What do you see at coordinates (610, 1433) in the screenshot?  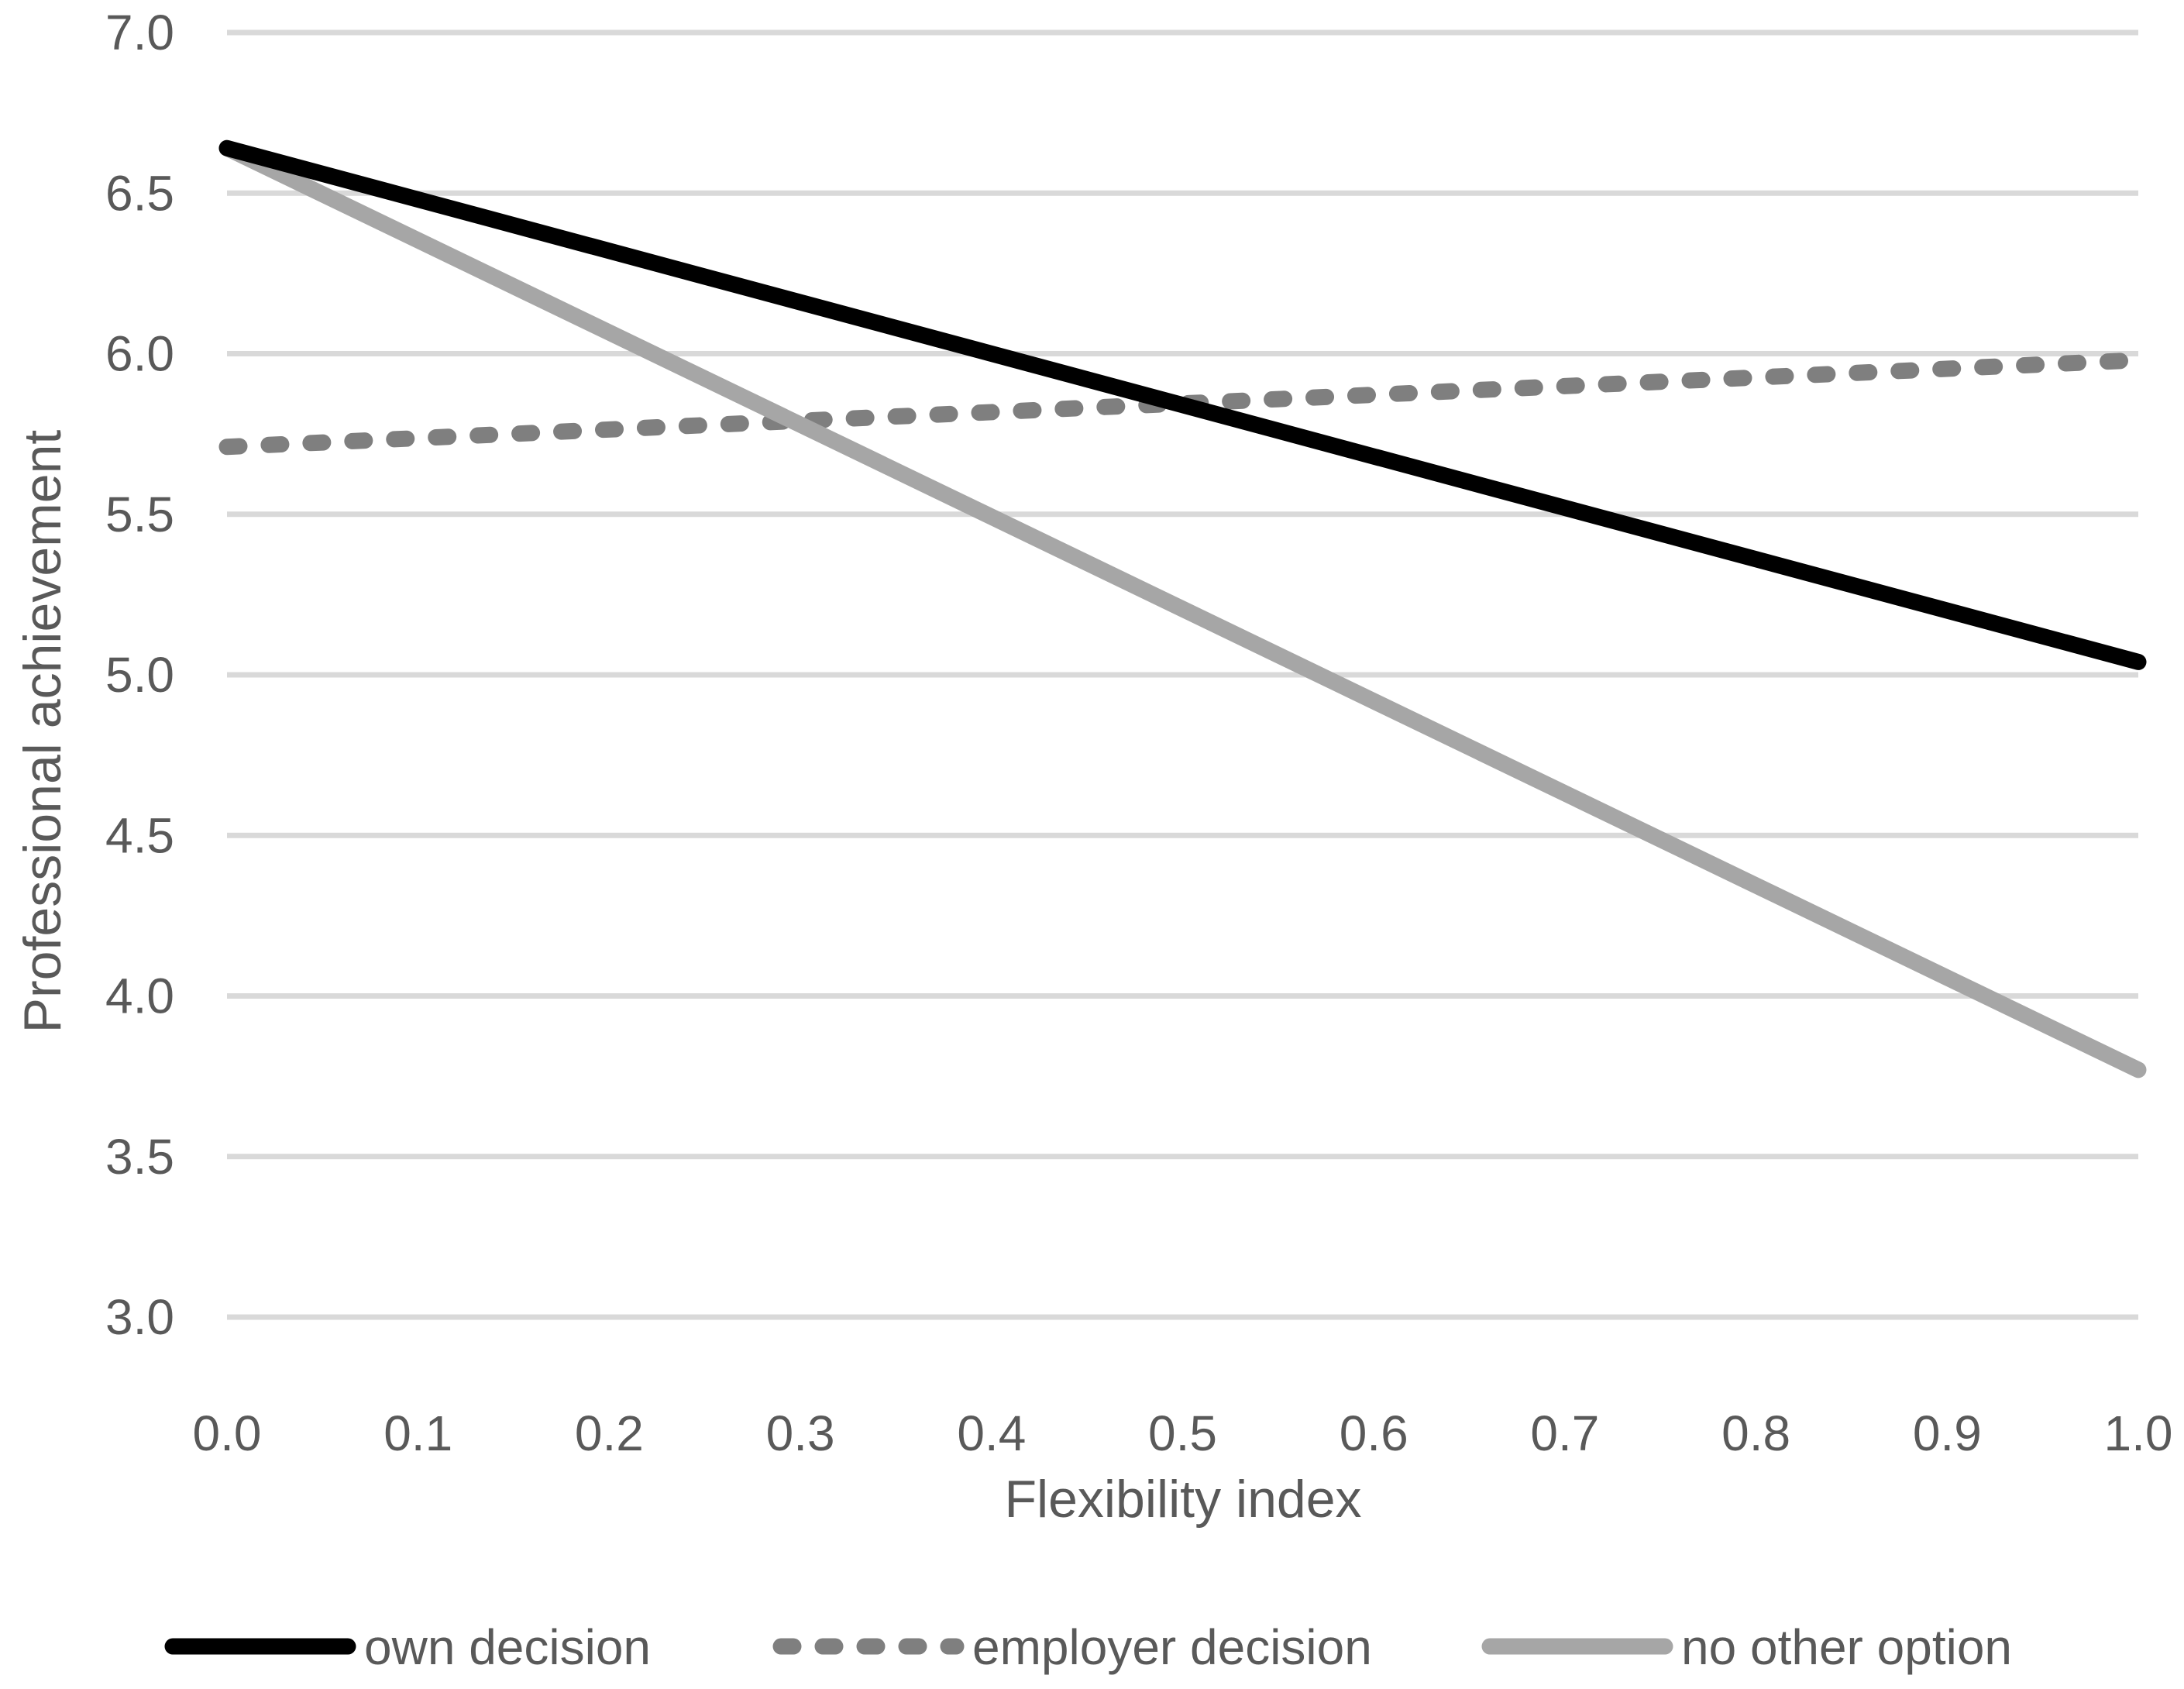 I see `x-tick-label-0.2: 0.2` at bounding box center [610, 1433].